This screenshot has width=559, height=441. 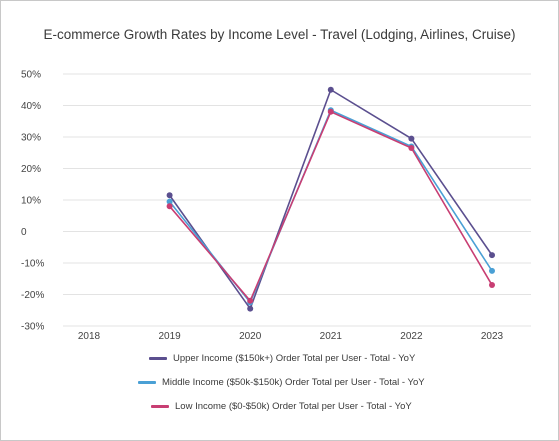 What do you see at coordinates (492, 336) in the screenshot?
I see `x-tick-label: 2023` at bounding box center [492, 336].